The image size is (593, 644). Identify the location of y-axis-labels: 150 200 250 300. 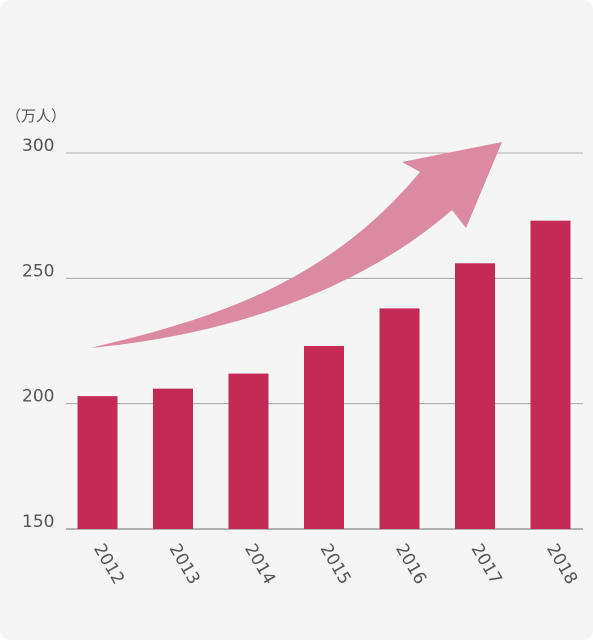
(38, 334).